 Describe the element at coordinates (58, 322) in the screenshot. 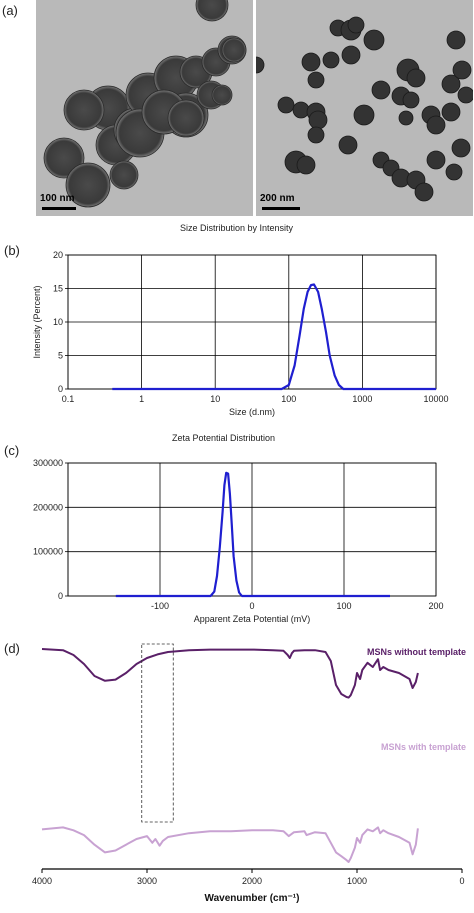

I see `y-tick-label: 10` at that location.